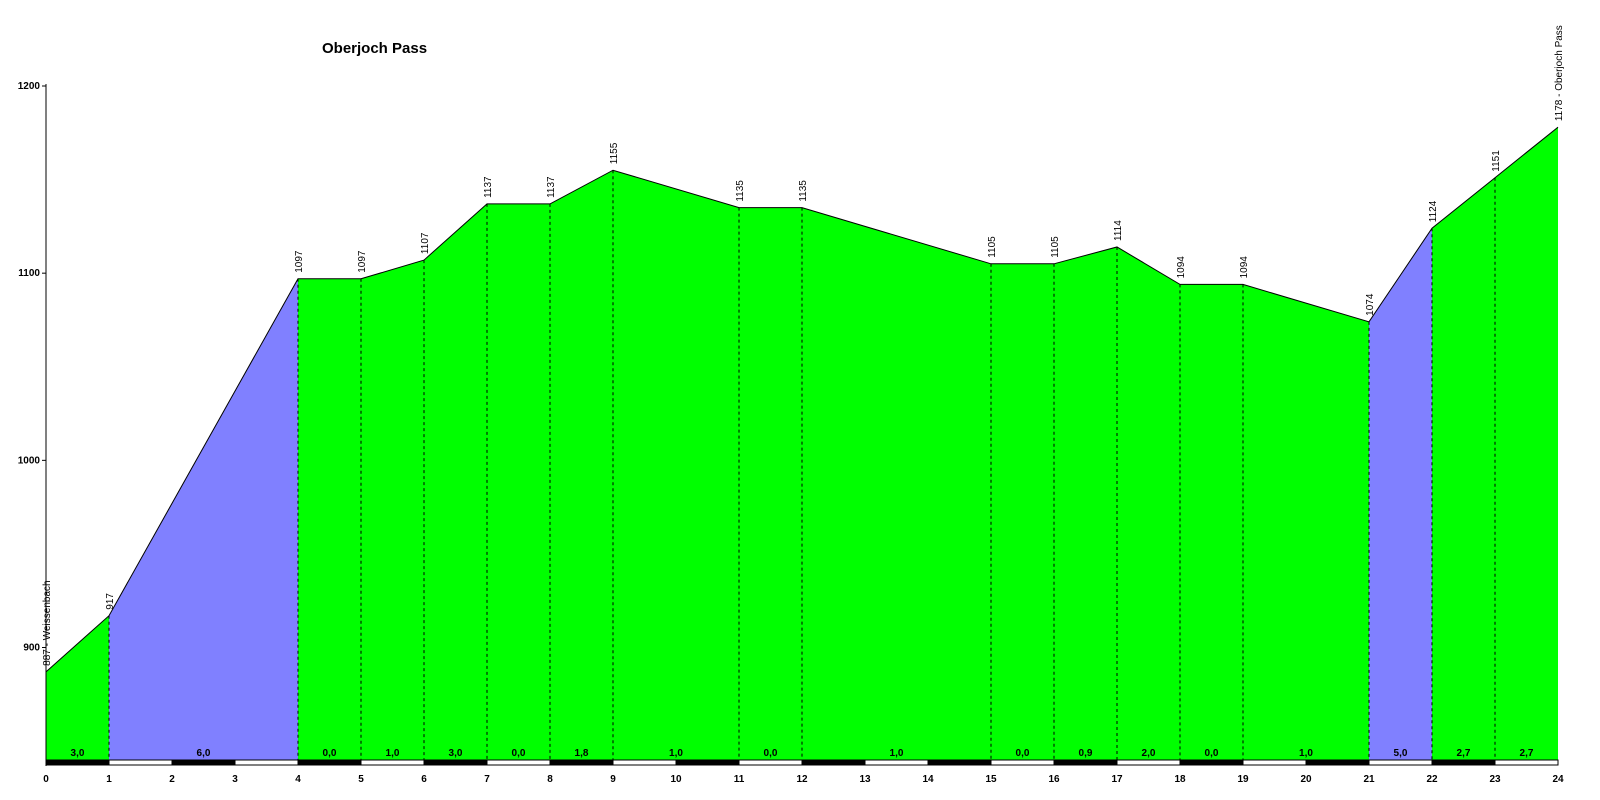 This screenshot has height=800, width=1600. Describe the element at coordinates (1180, 779) in the screenshot. I see `x-tick-label: 18` at that location.